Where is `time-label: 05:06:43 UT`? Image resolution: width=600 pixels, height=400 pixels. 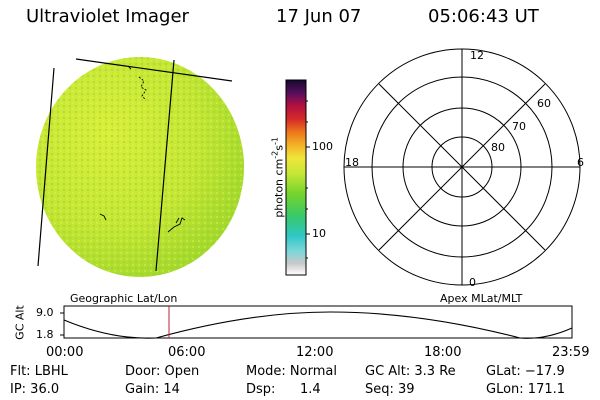
time-label: 05:06:43 UT is located at coordinates (483, 16).